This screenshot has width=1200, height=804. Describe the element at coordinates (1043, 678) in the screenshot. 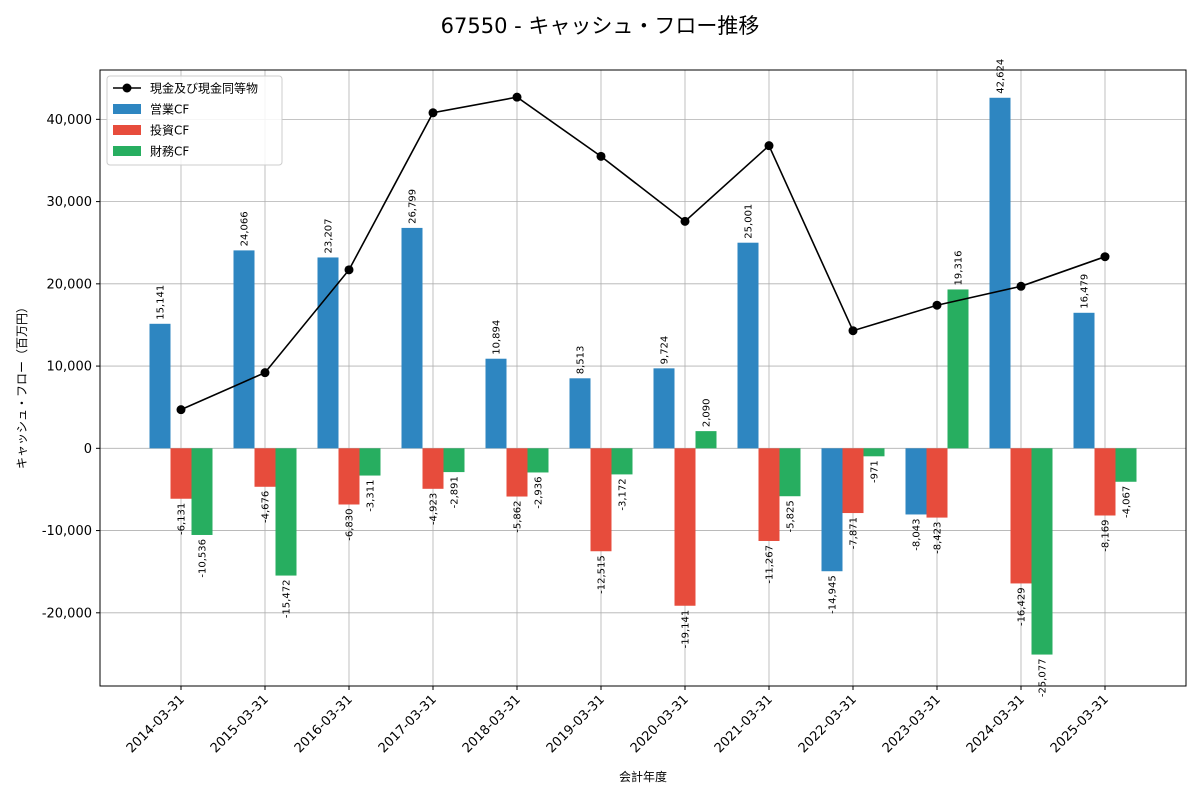

I see `data-label: -25,077` at that location.